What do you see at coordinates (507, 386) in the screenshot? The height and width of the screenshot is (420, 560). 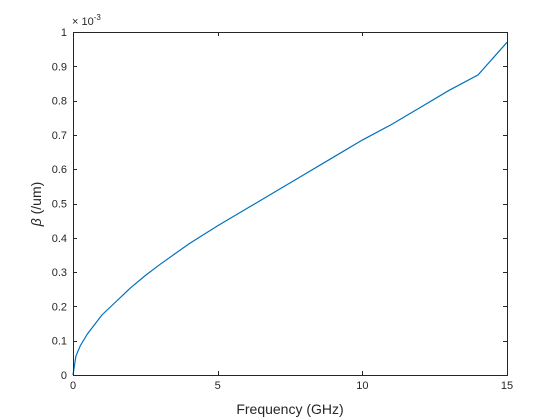 I see `x-tick-label: 15` at bounding box center [507, 386].